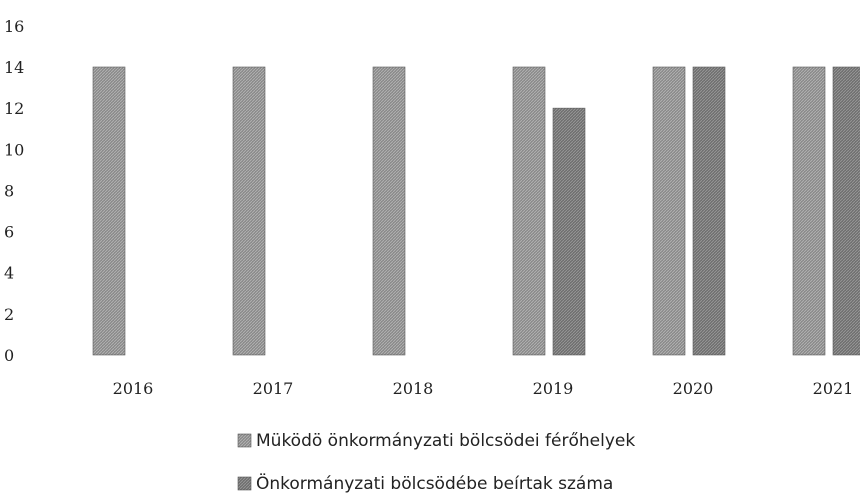 This screenshot has width=860, height=498. I want to click on x-tick-label: 2016, so click(133, 388).